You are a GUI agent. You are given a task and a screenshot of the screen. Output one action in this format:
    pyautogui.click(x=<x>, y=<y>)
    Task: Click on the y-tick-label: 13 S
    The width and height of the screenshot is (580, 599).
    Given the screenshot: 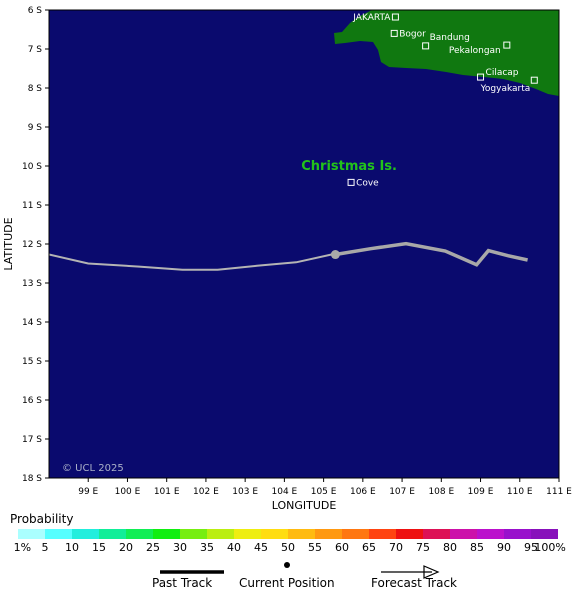 What is the action you would take?
    pyautogui.click(x=32, y=284)
    